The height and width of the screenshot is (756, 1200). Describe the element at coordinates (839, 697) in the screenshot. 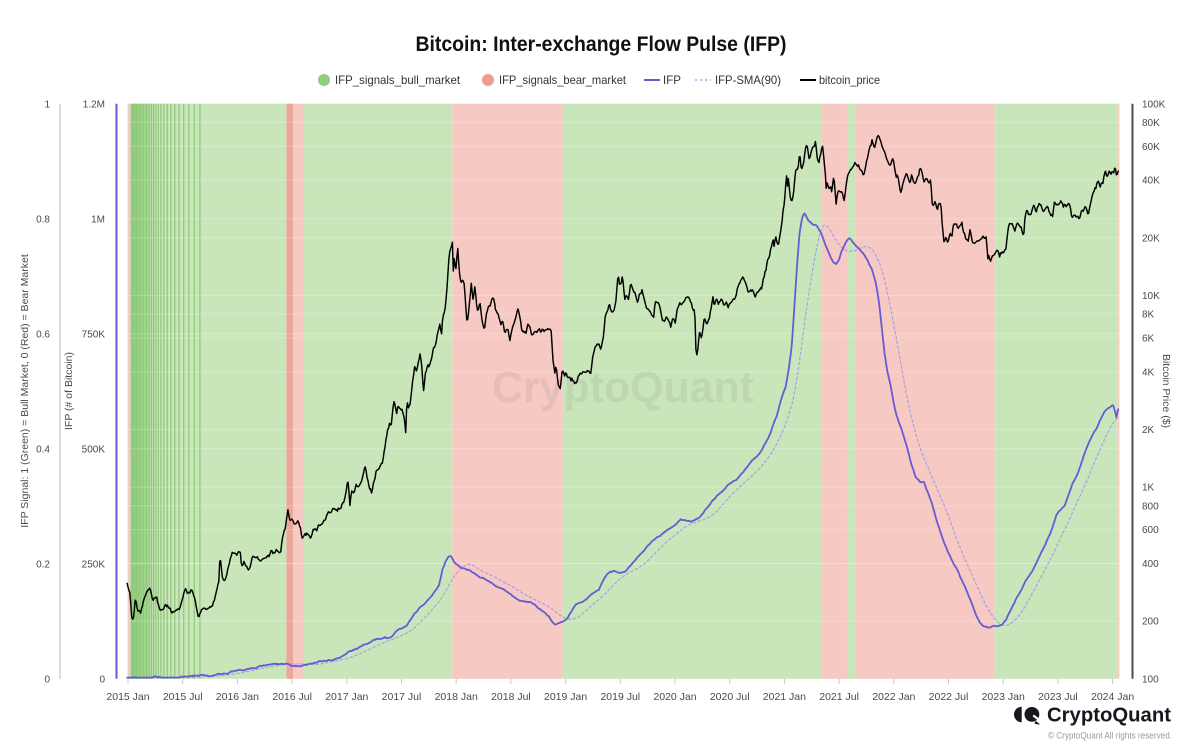

I see `svg-text: 2021 Jul` at that location.